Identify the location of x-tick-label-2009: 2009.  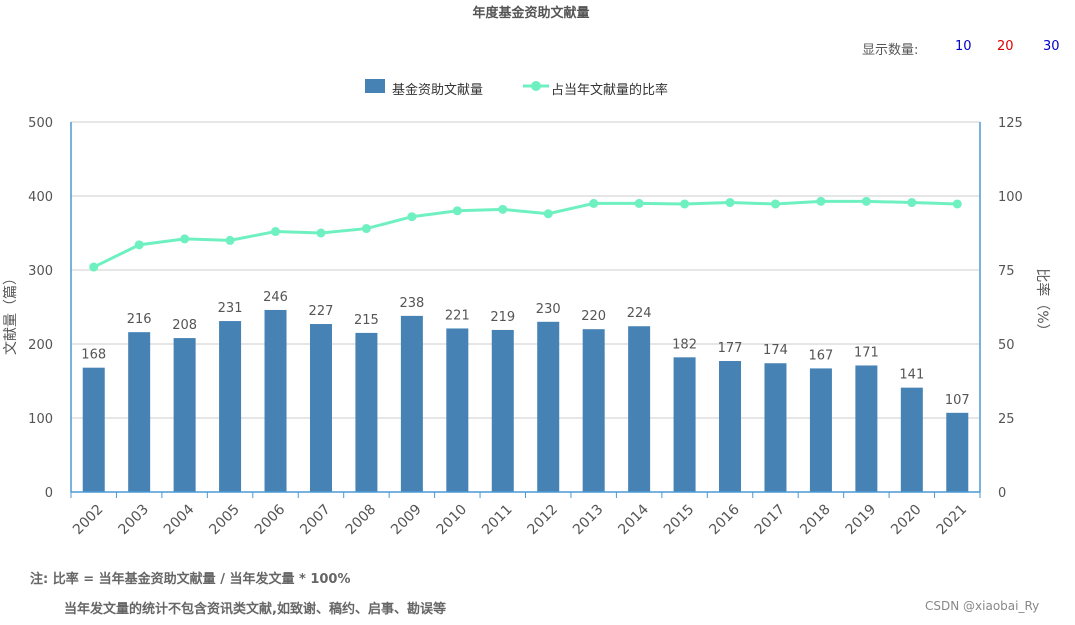
(406, 520).